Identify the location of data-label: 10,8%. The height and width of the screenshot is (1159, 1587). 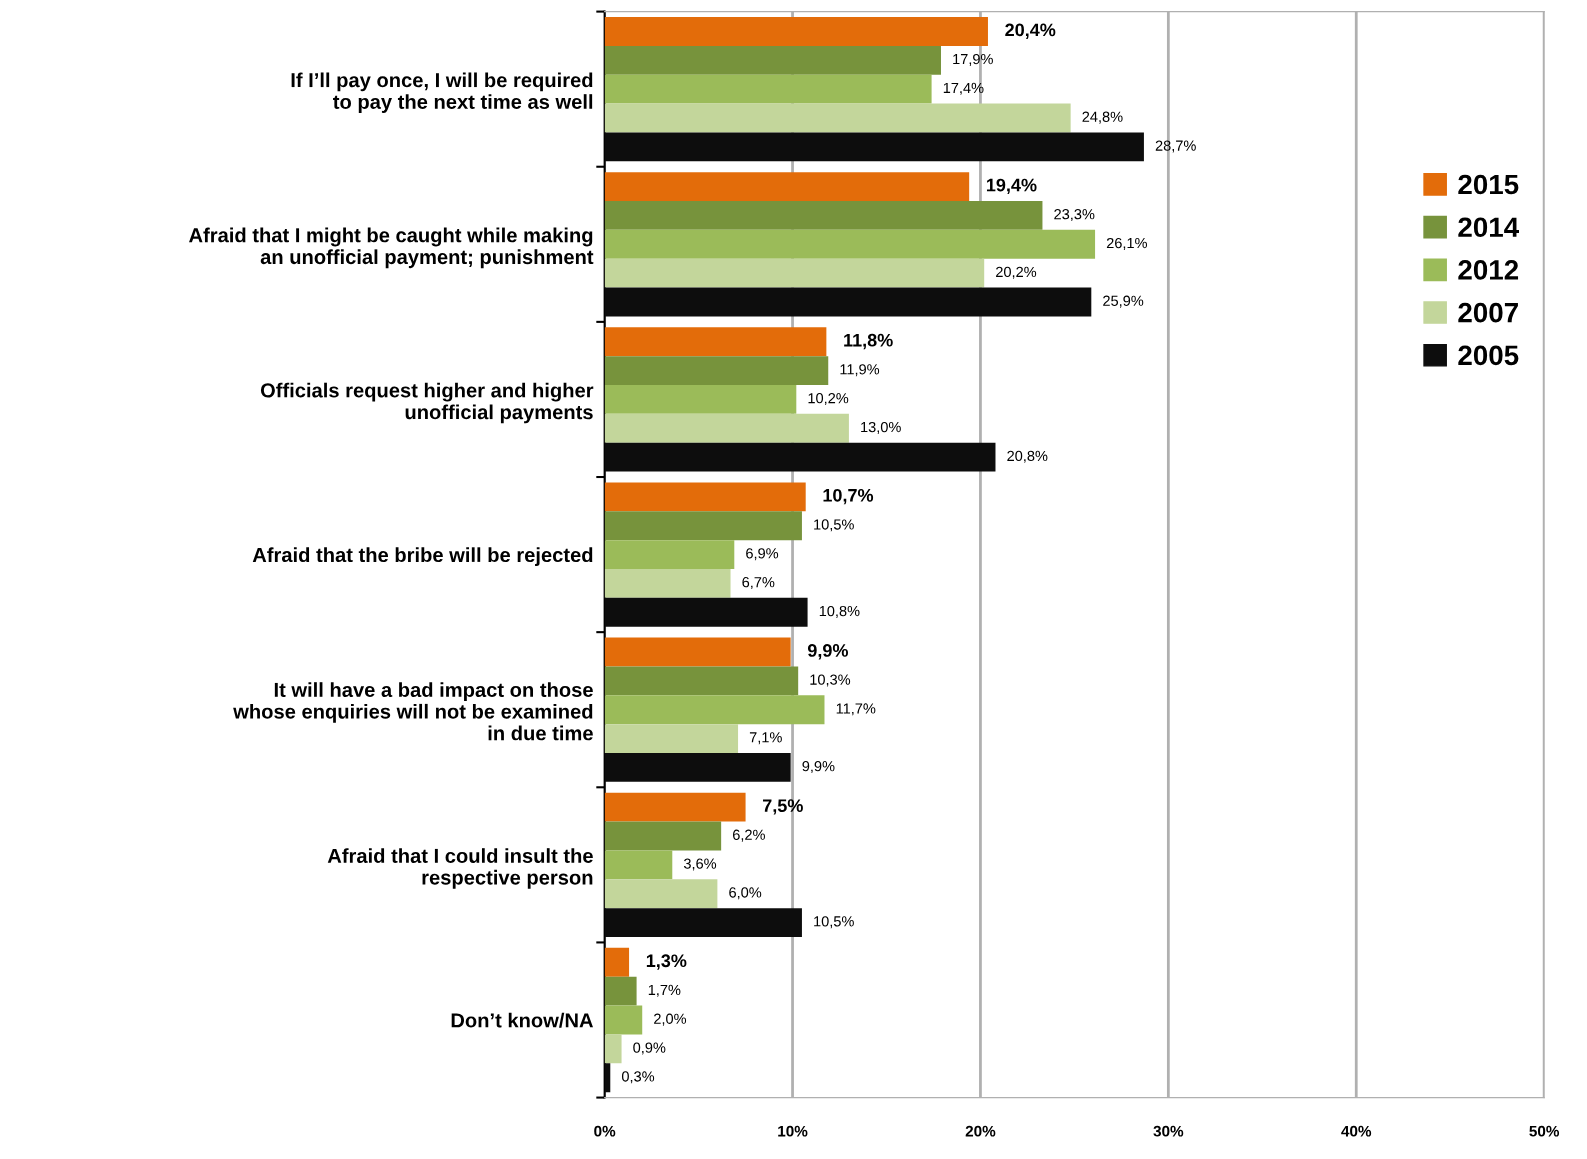
(839, 611).